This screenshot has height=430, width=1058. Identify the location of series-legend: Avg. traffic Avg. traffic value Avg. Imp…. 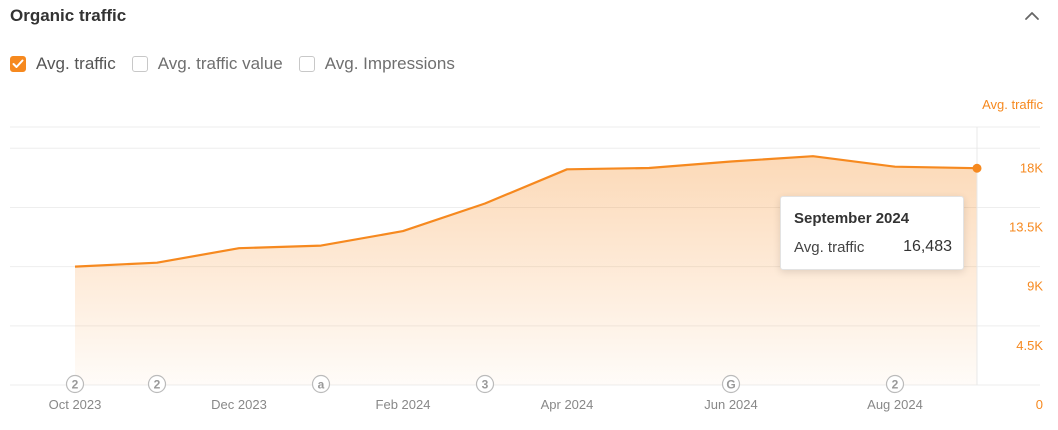
(240, 64).